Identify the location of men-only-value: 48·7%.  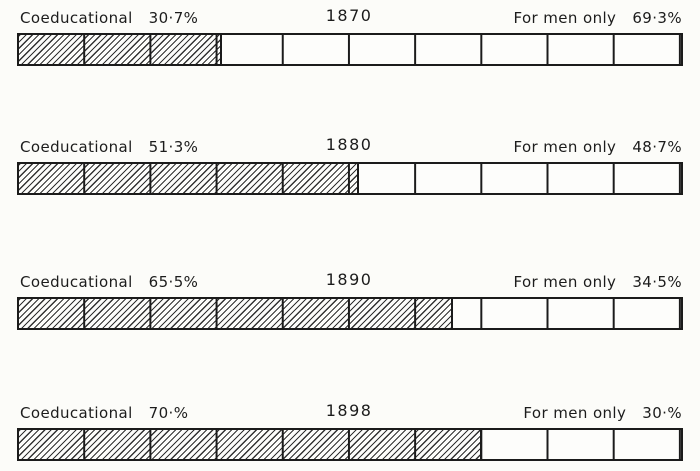
(657, 147).